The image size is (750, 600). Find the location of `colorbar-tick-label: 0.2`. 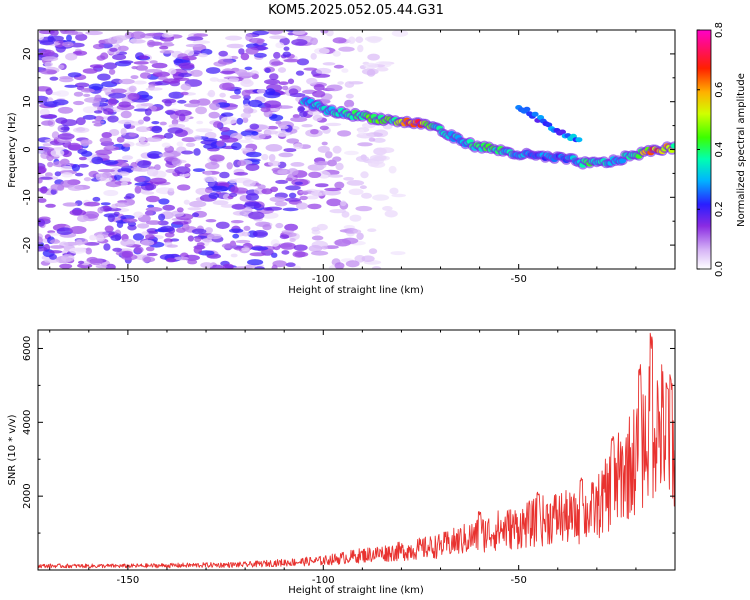

colorbar-tick-label: 0.2 is located at coordinates (719, 209).